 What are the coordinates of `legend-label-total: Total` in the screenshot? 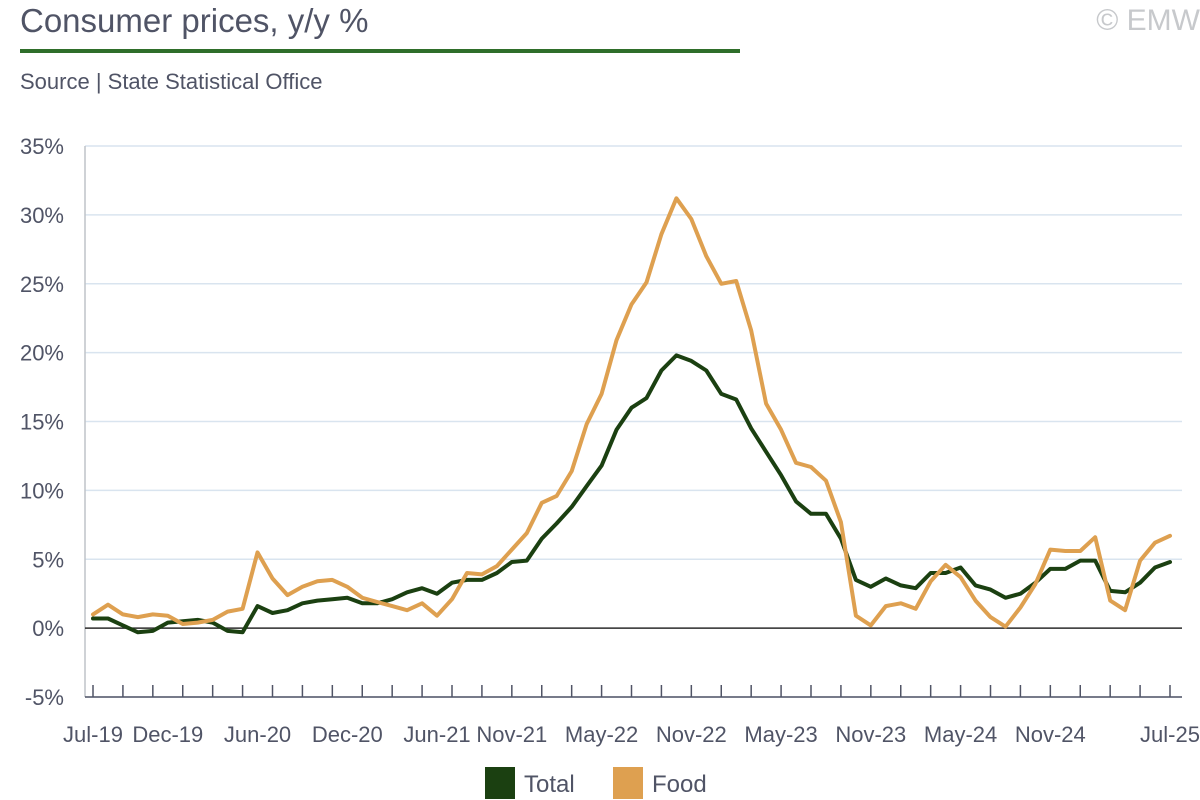 It's located at (549, 784).